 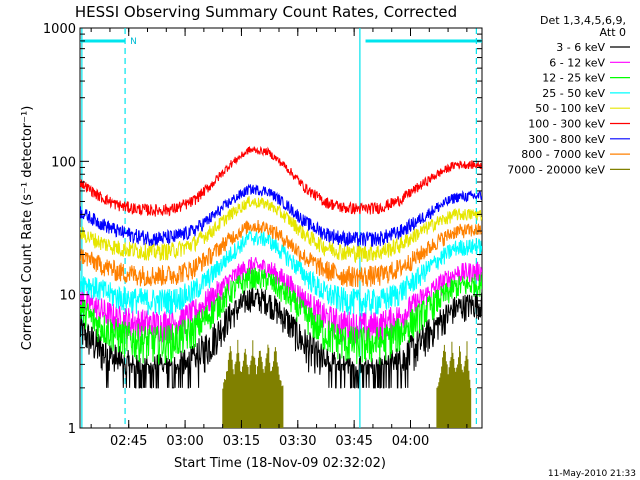 What do you see at coordinates (184, 441) in the screenshot?
I see `x-tick-label-1: 03:00` at bounding box center [184, 441].